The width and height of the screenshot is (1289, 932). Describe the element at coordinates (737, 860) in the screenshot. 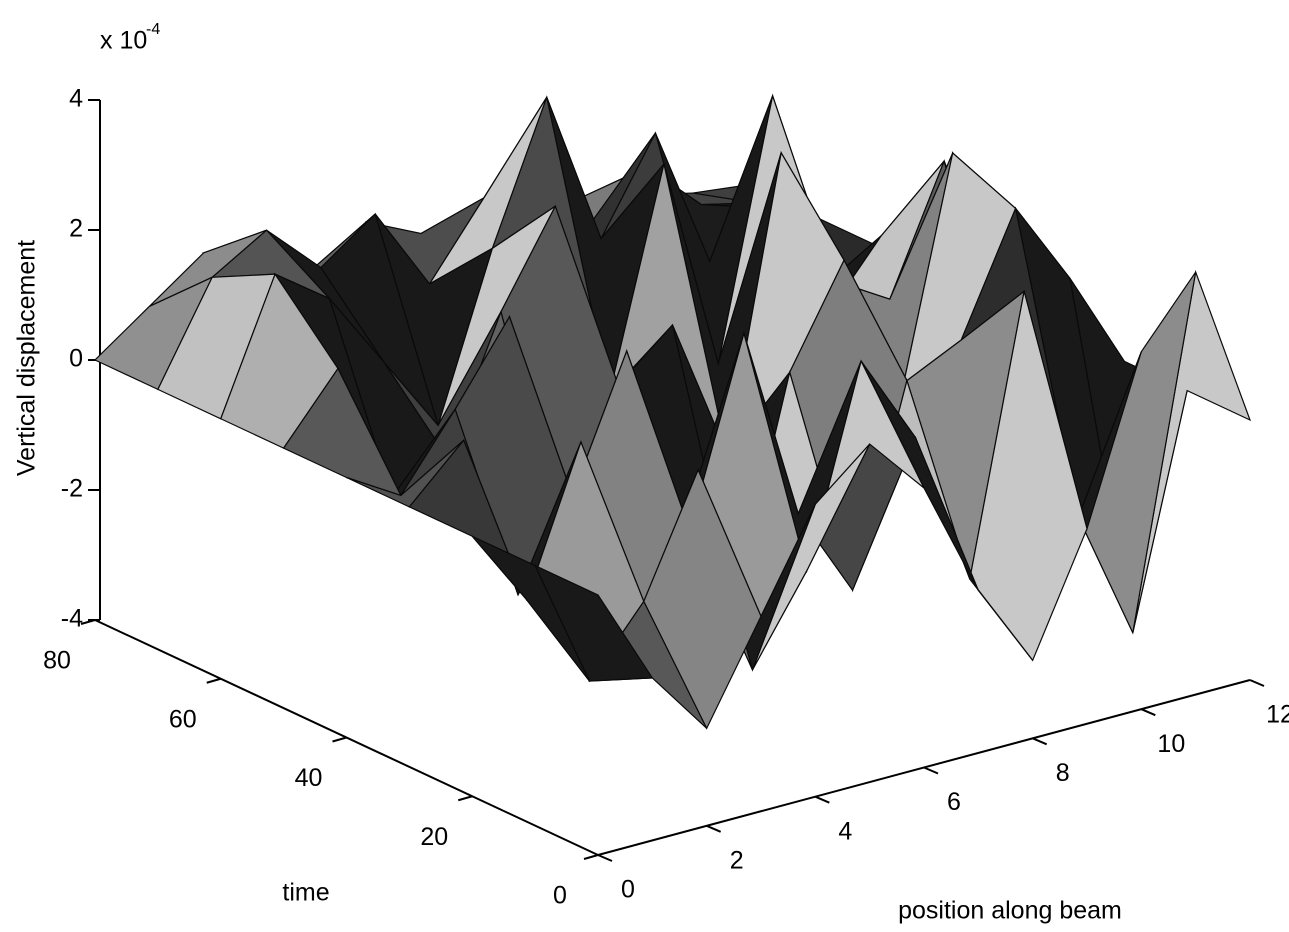

I see `x-tick-label: 2` at that location.